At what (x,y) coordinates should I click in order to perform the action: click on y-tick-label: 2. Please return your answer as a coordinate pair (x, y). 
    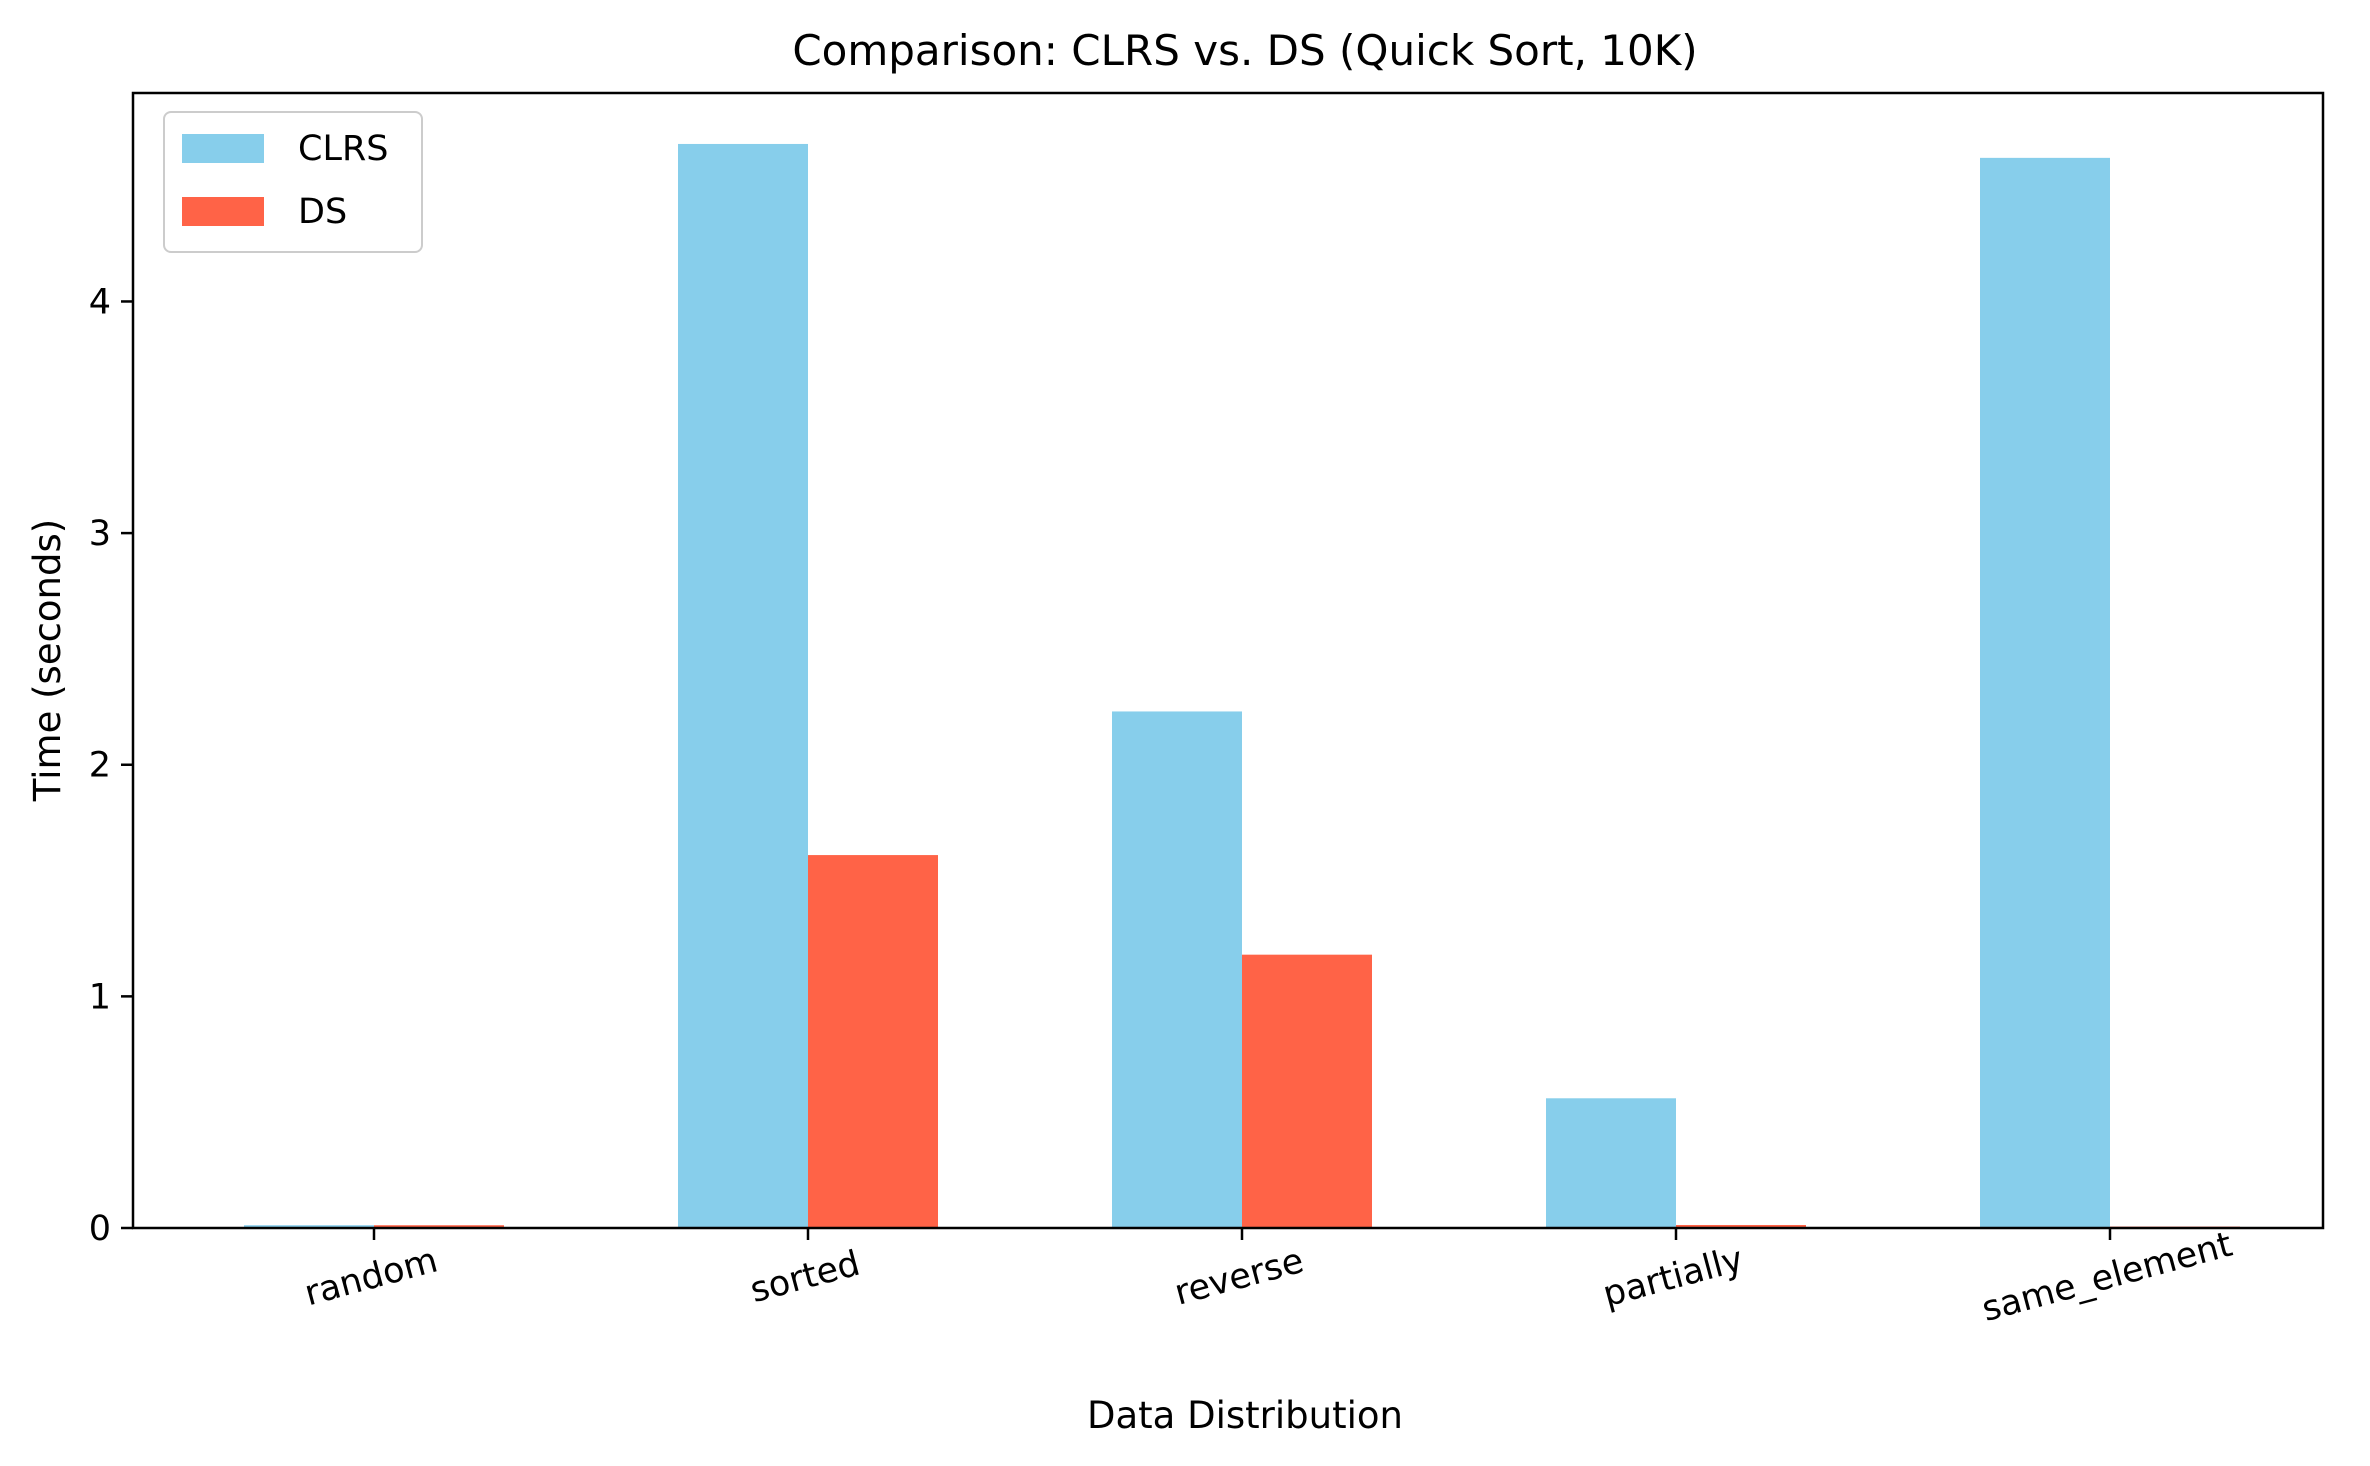
    Looking at the image, I should click on (100, 766).